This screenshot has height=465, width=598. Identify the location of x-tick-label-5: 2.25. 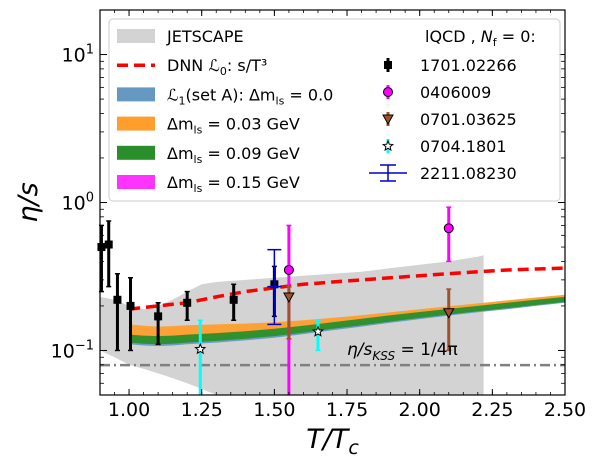
(492, 410).